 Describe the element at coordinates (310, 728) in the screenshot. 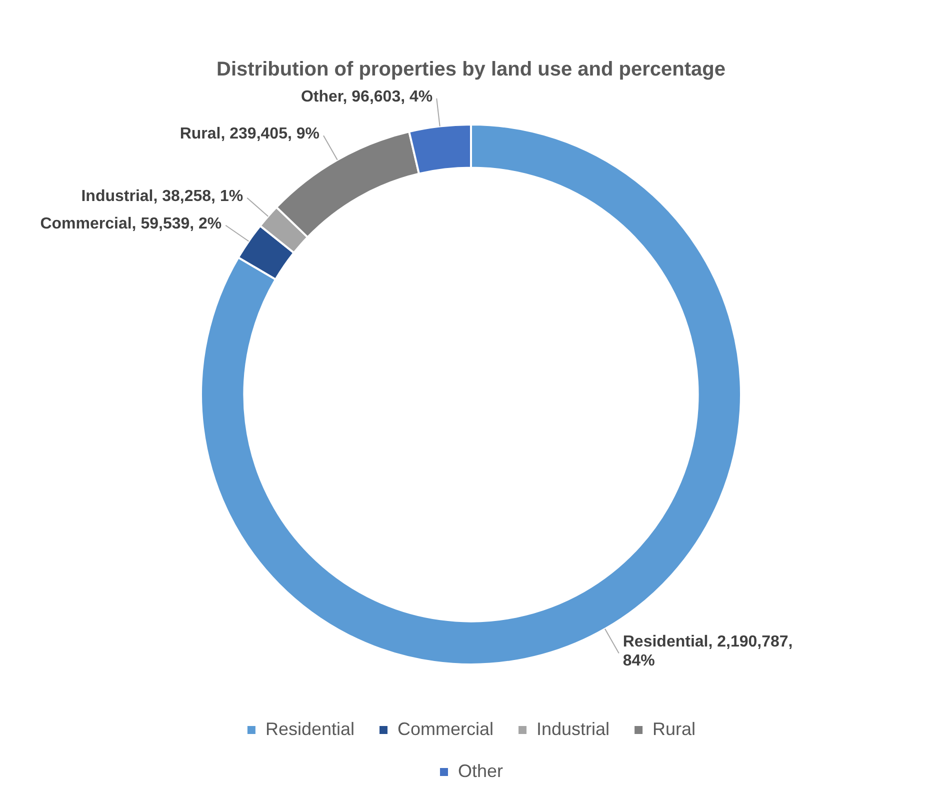

I see `legend-label: Residential` at that location.